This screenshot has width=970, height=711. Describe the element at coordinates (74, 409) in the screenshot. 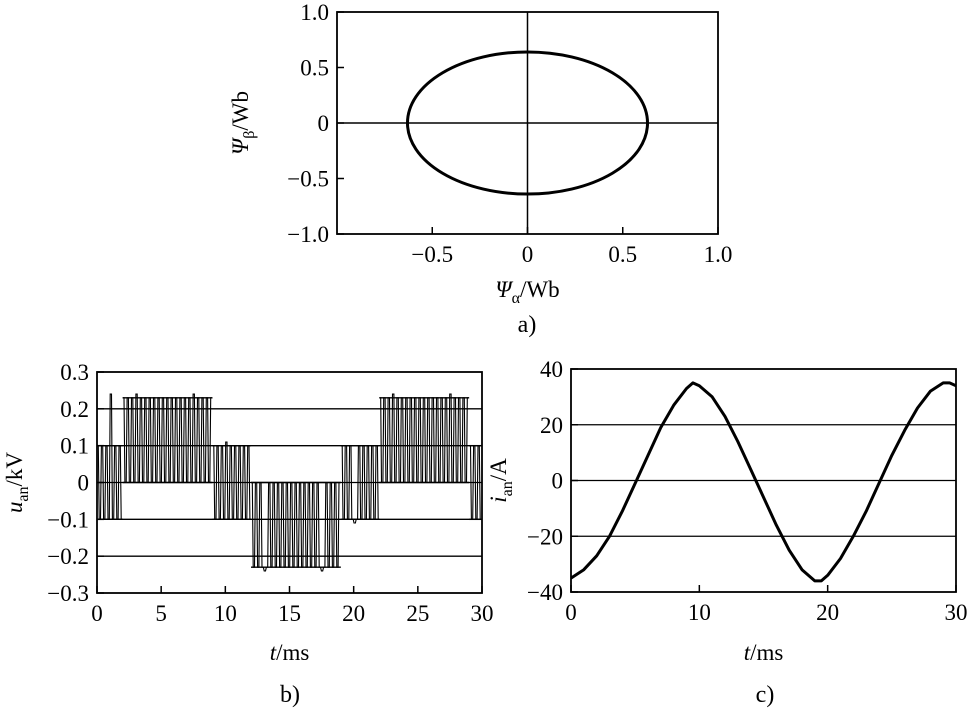

I see `y-tick-label-5: 0.2` at that location.